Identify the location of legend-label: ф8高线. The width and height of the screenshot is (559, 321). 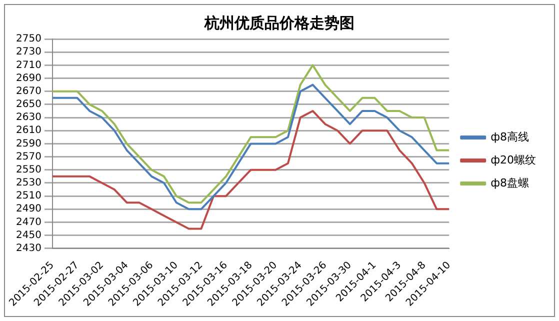
(510, 137).